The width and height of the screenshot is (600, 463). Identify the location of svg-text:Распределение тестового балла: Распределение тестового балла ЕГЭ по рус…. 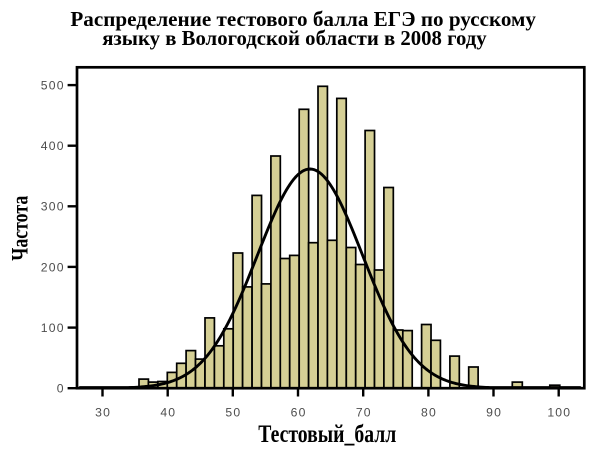
(303, 19).